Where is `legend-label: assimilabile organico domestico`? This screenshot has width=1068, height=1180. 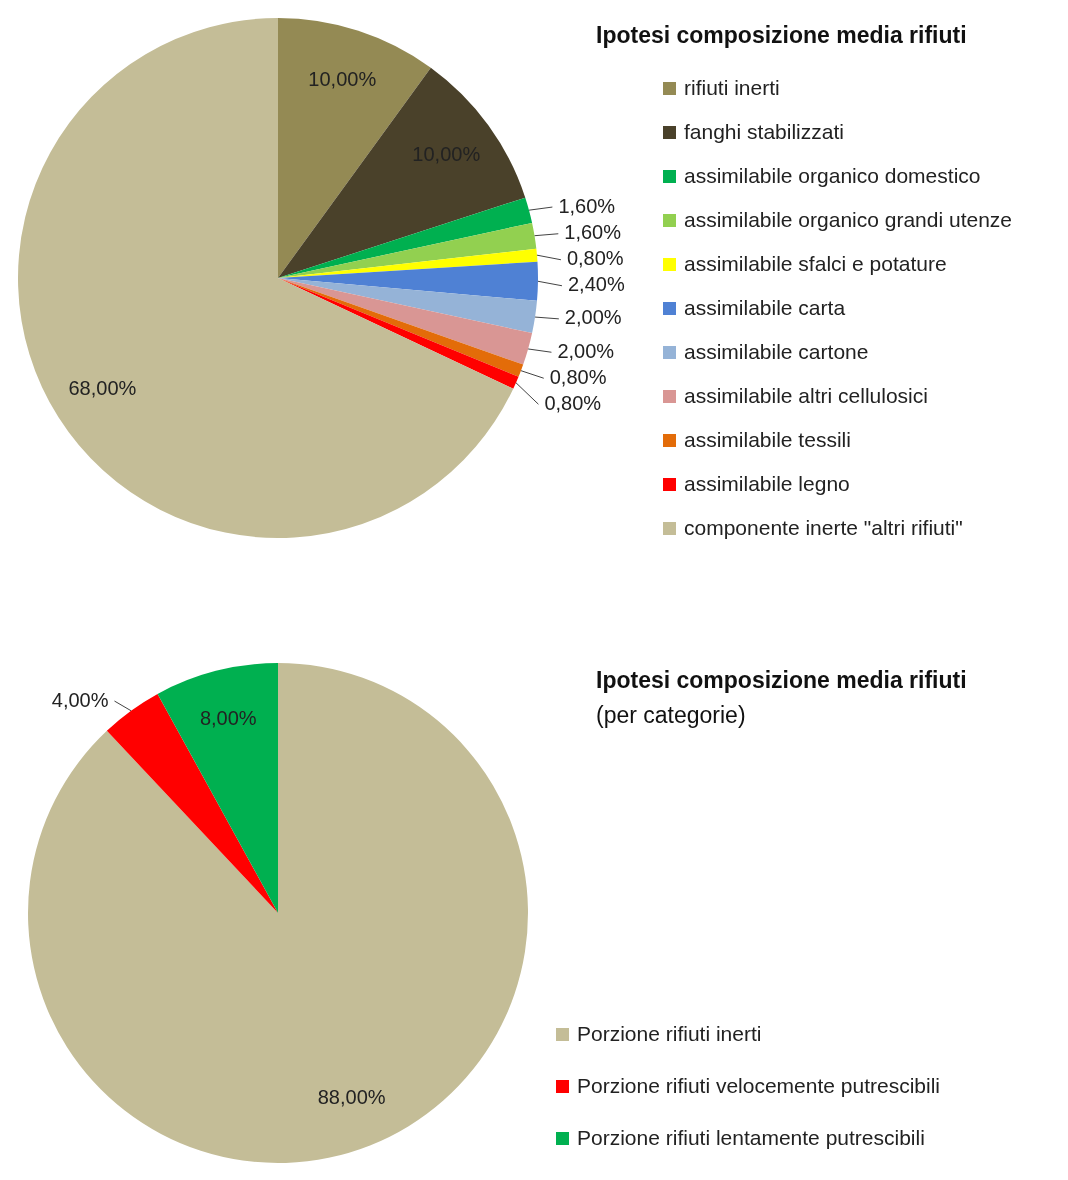 legend-label: assimilabile organico domestico is located at coordinates (832, 176).